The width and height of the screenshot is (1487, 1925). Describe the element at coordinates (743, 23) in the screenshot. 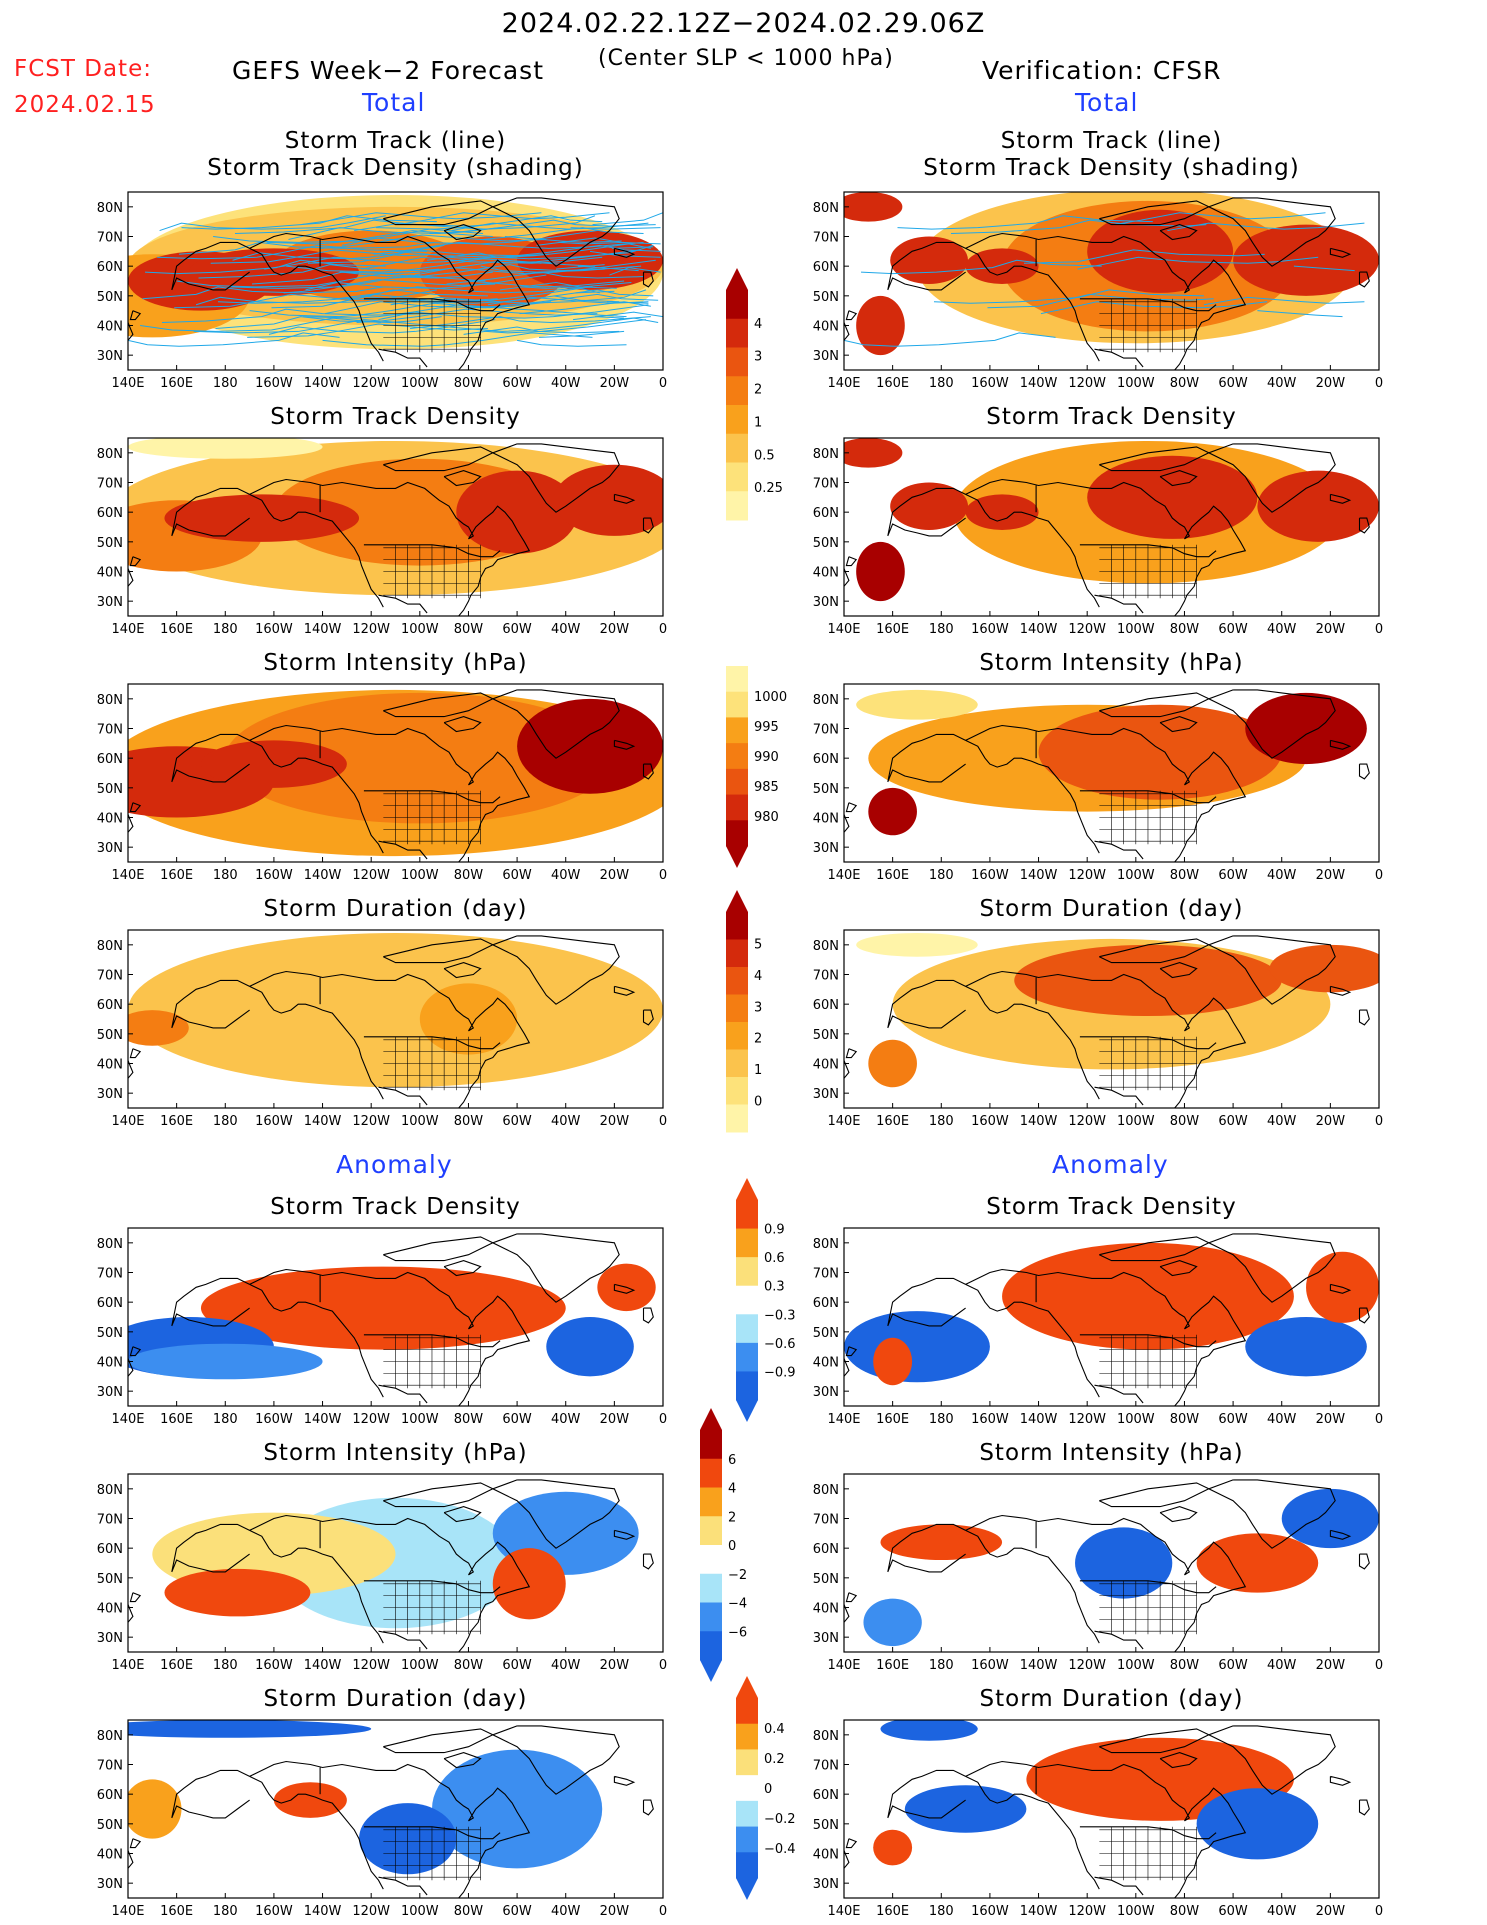

I see `date-range-title: 2024.02.22.12Z−2024.02.29.06Z` at that location.